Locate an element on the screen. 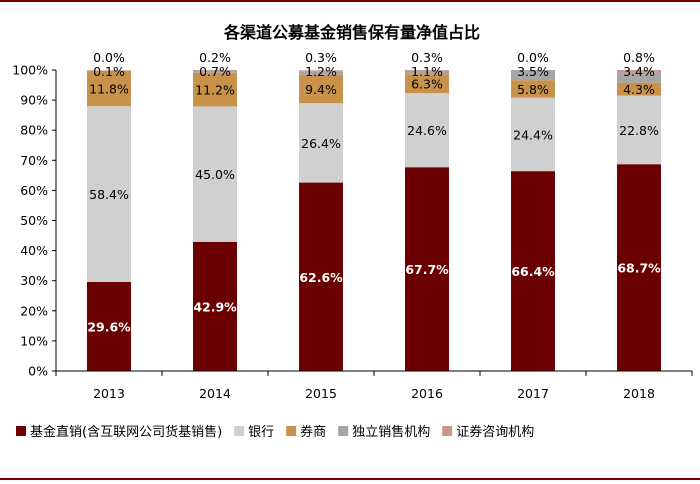 The image size is (700, 484). data-label: 42.9% is located at coordinates (215, 306).